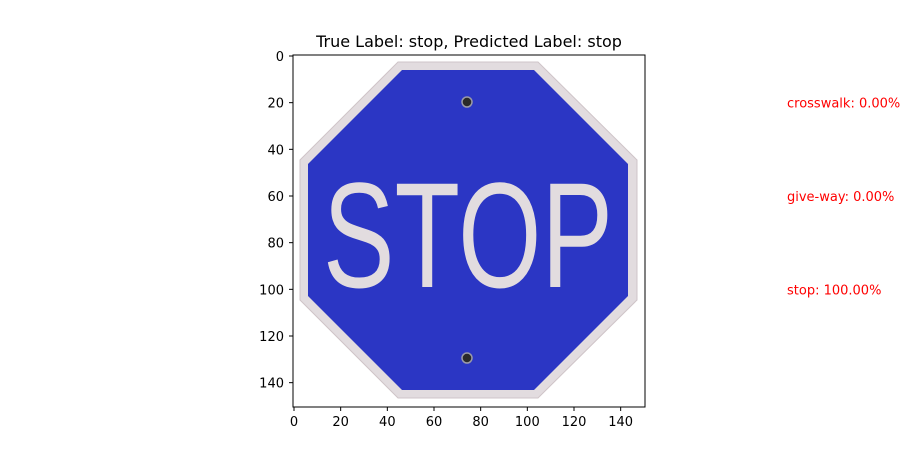  Describe the element at coordinates (843, 104) in the screenshot. I see `prediction-crosswalk: crosswalk: 0.00%` at that location.